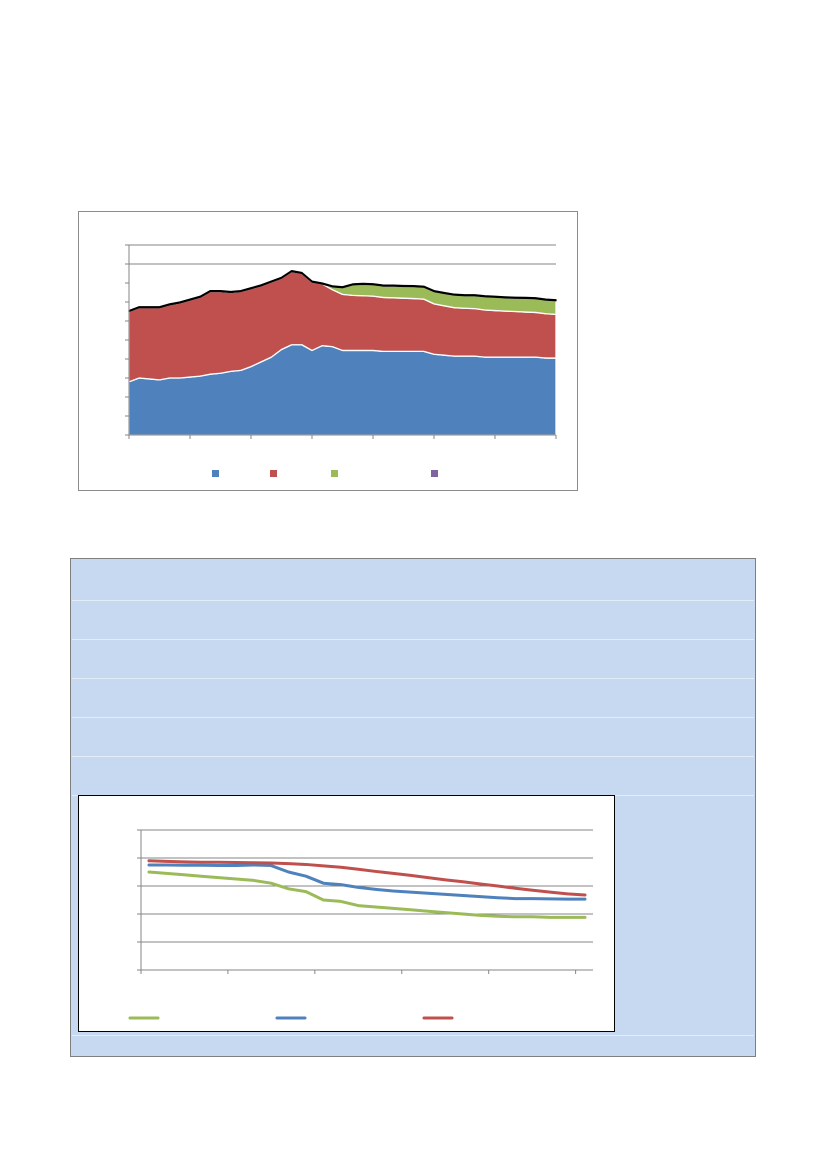 This screenshot has width=827, height=1169. Describe the element at coordinates (334, 473) in the screenshot. I see `legend-marker-green` at that location.